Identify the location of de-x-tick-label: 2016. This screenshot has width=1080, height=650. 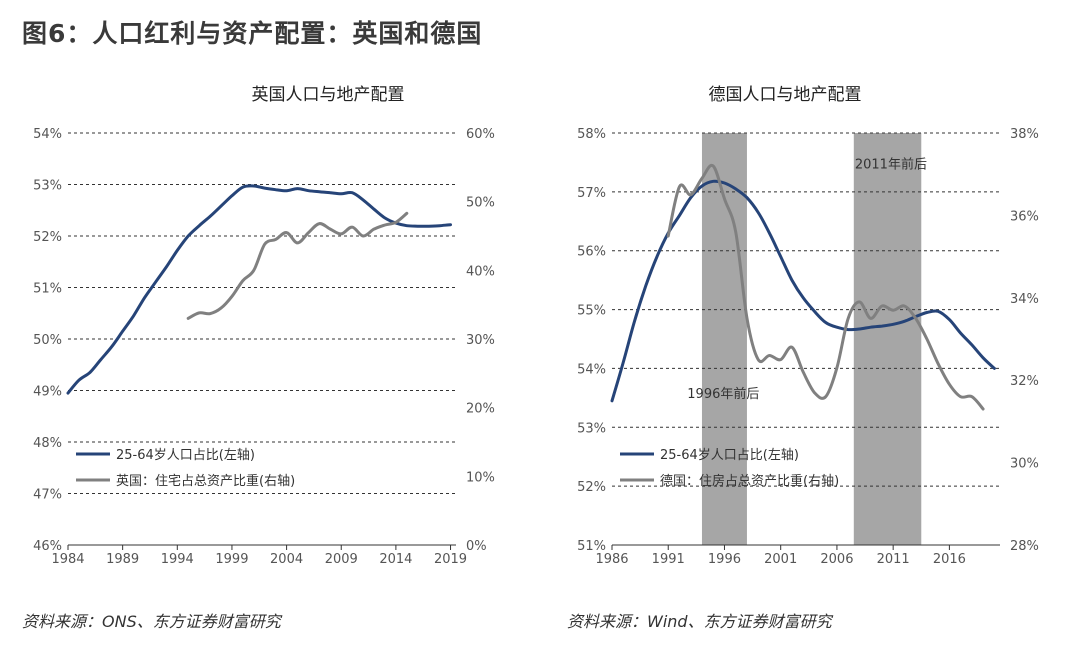
(949, 559).